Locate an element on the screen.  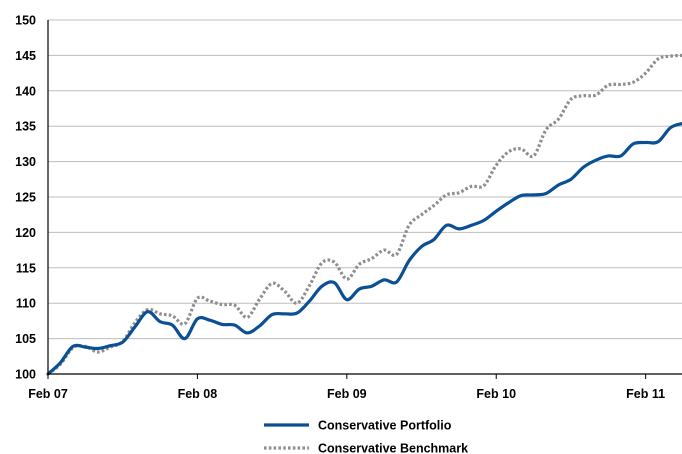
y-tick-label: 120 is located at coordinates (25, 233).